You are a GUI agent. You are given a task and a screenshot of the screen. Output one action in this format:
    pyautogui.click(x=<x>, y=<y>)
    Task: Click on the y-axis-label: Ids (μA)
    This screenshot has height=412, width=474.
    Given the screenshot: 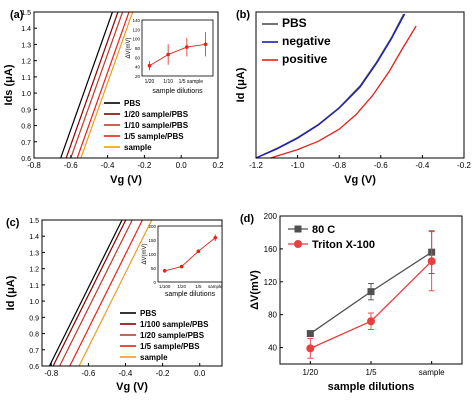 What is the action you would take?
    pyautogui.click(x=9, y=84)
    